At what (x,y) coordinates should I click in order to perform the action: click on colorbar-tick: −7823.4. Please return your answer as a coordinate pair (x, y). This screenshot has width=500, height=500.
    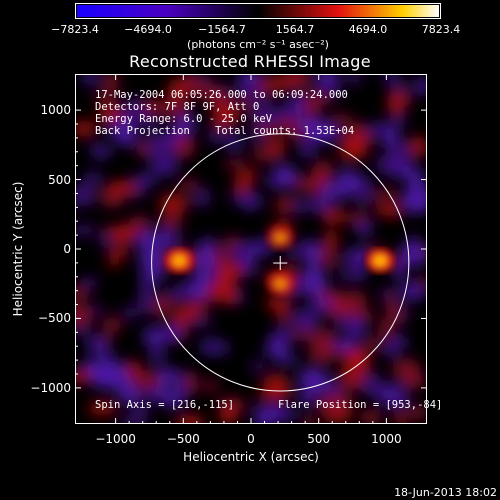
    Looking at the image, I should click on (75, 29).